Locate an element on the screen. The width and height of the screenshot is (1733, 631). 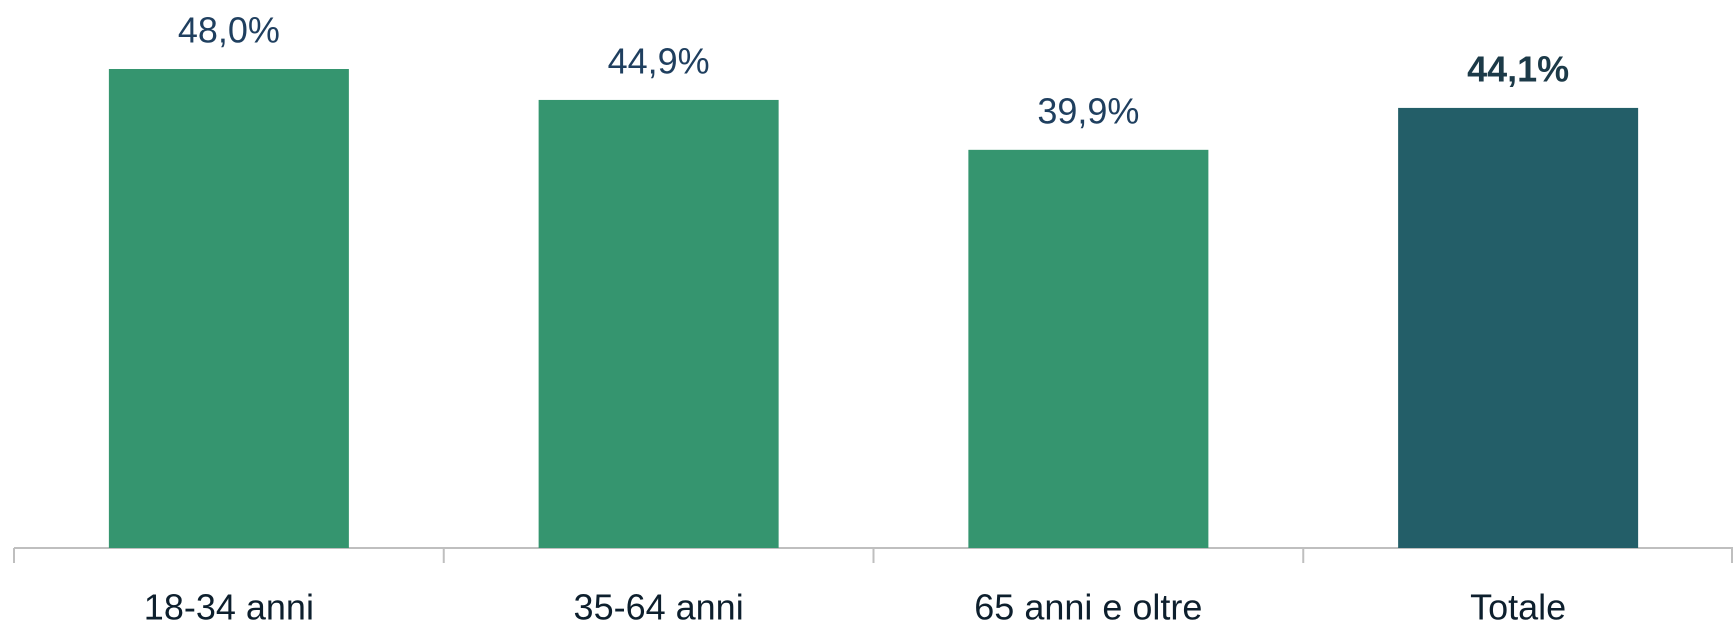
x-tick-label: 18-34 anni is located at coordinates (229, 607).